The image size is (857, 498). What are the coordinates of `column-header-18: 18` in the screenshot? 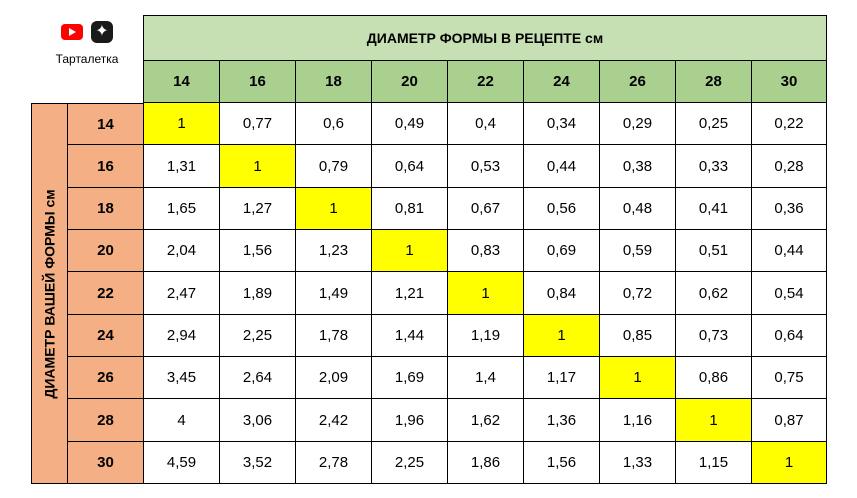 It's located at (334, 82).